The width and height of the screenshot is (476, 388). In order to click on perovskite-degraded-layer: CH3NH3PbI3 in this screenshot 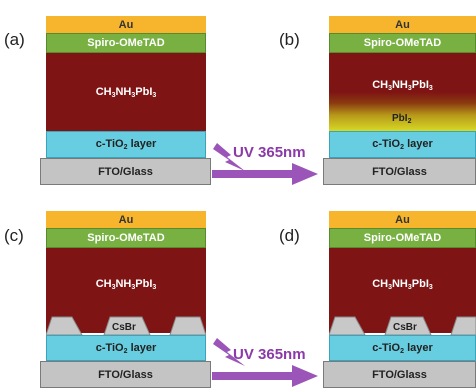, I will do `click(402, 92)`.